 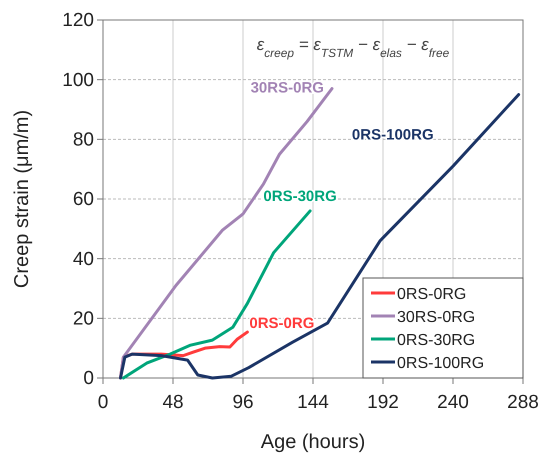 I want to click on text: 0RS-30RG, so click(x=300, y=196).